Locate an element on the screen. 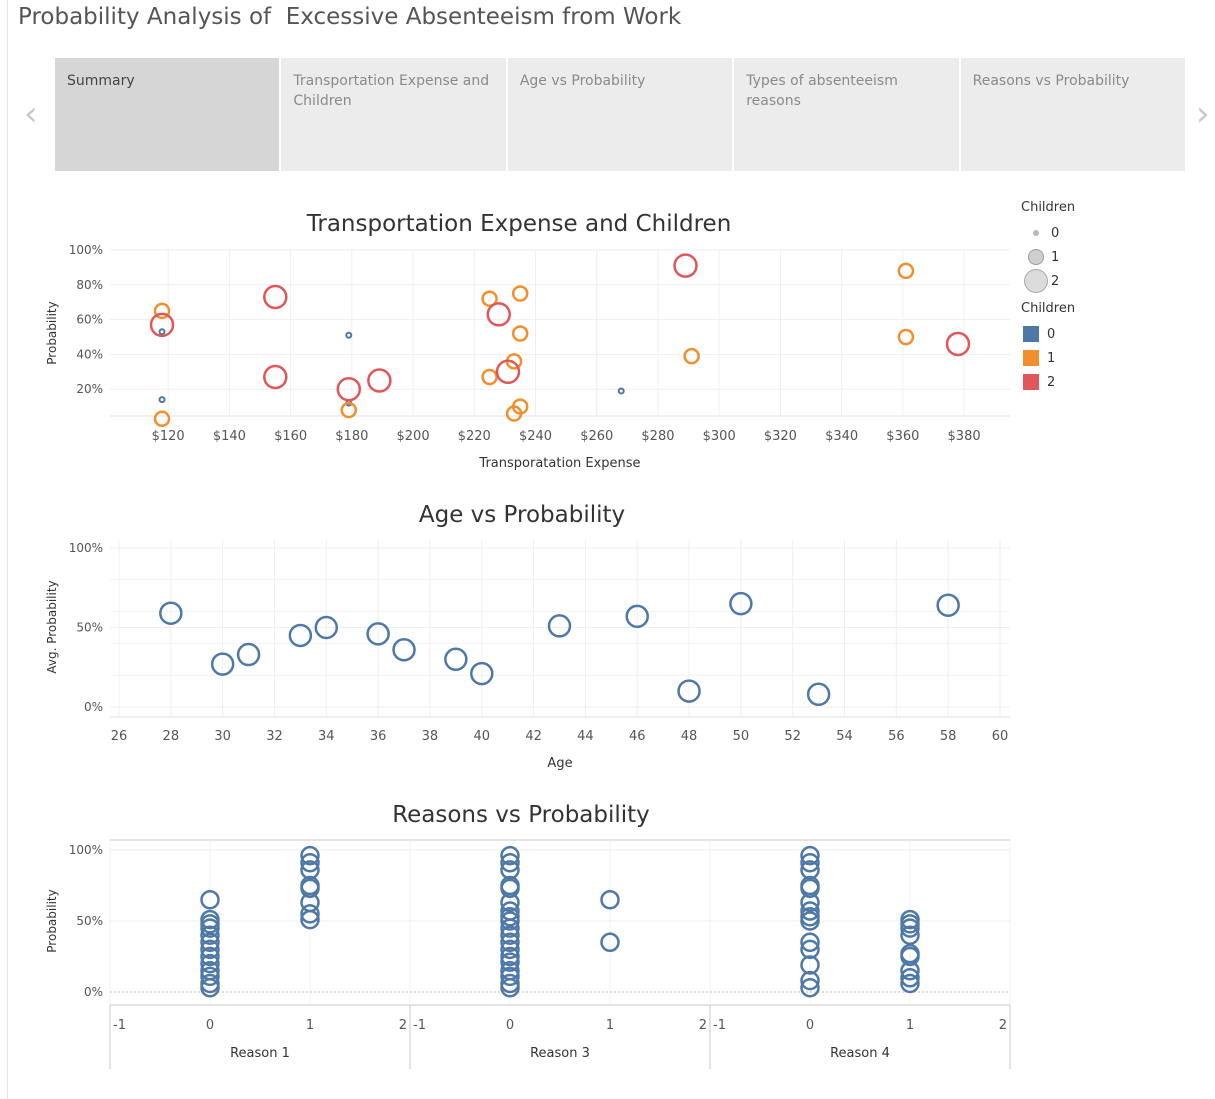 The image size is (1215, 1099). x-tick-label: 52 is located at coordinates (792, 736).